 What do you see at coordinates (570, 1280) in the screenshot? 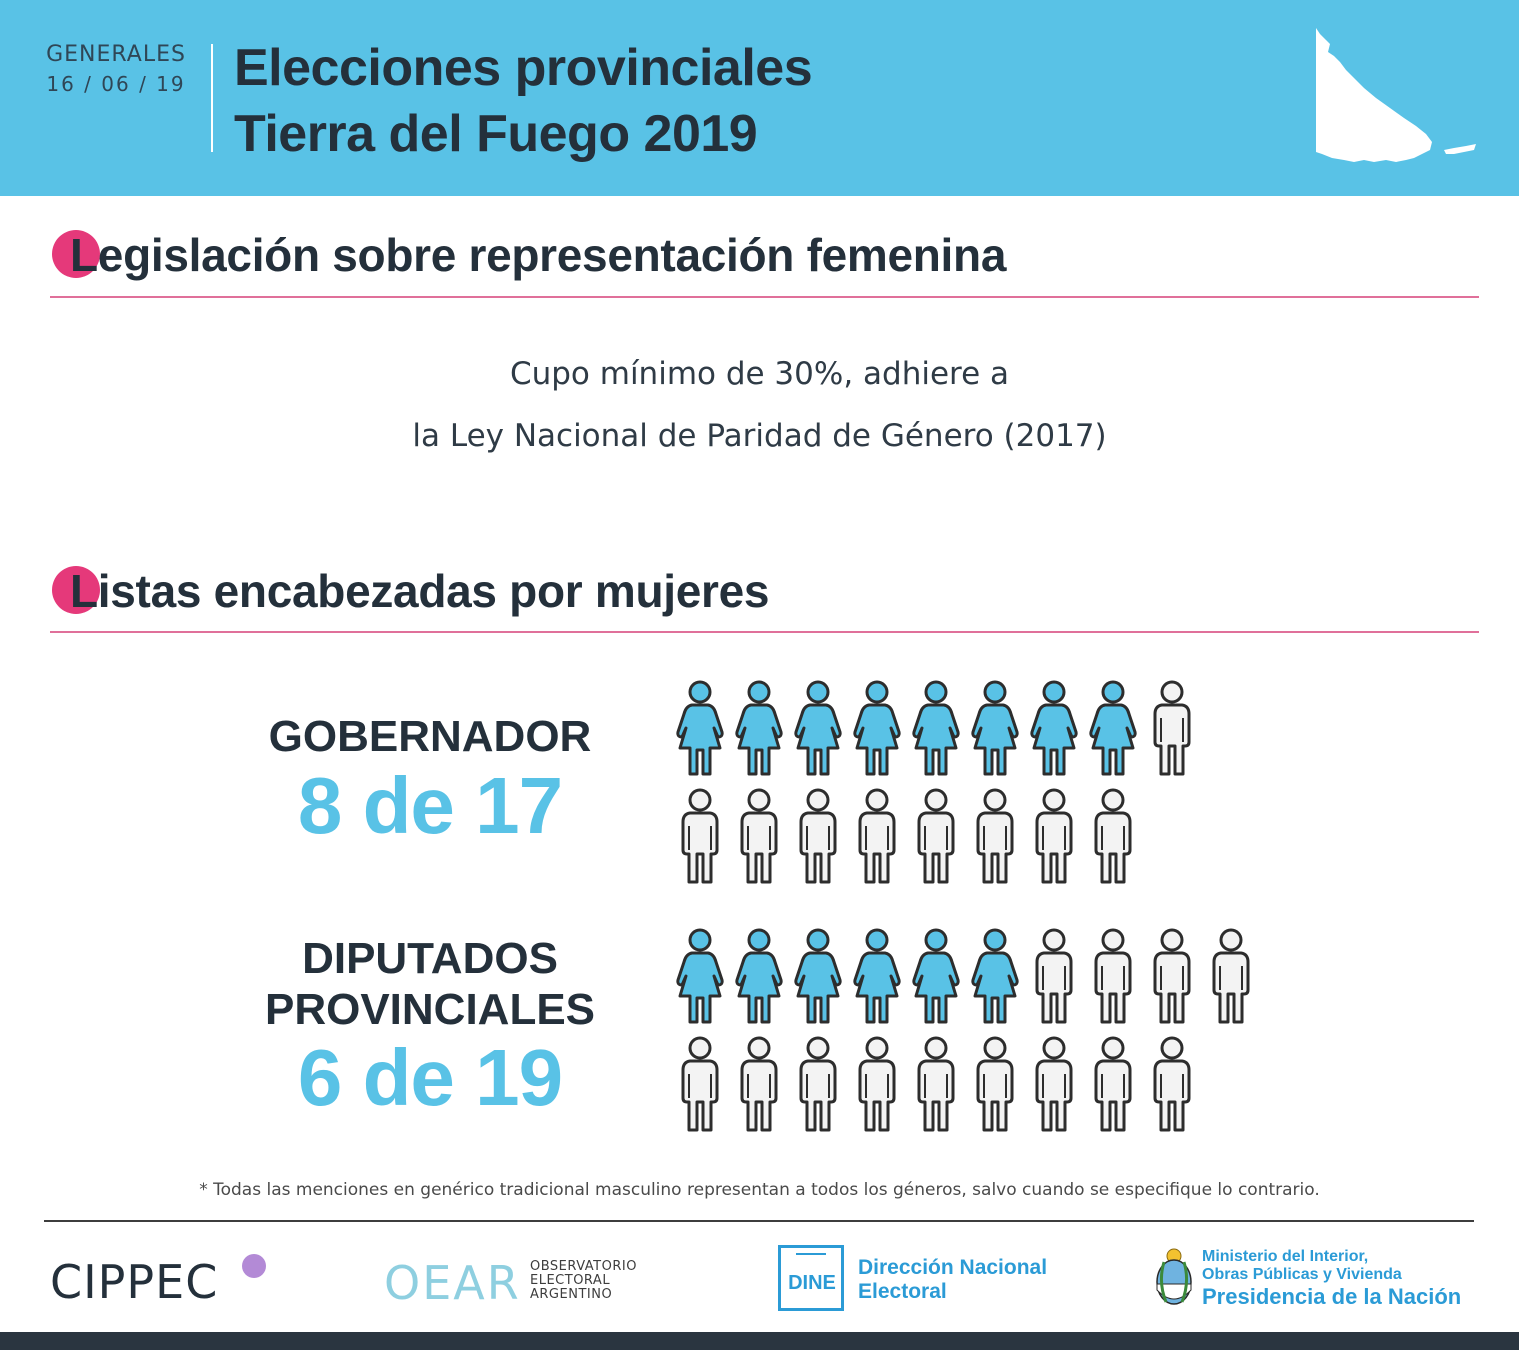
I see `oear-subtitle-2: ELECTORAL` at bounding box center [570, 1280].